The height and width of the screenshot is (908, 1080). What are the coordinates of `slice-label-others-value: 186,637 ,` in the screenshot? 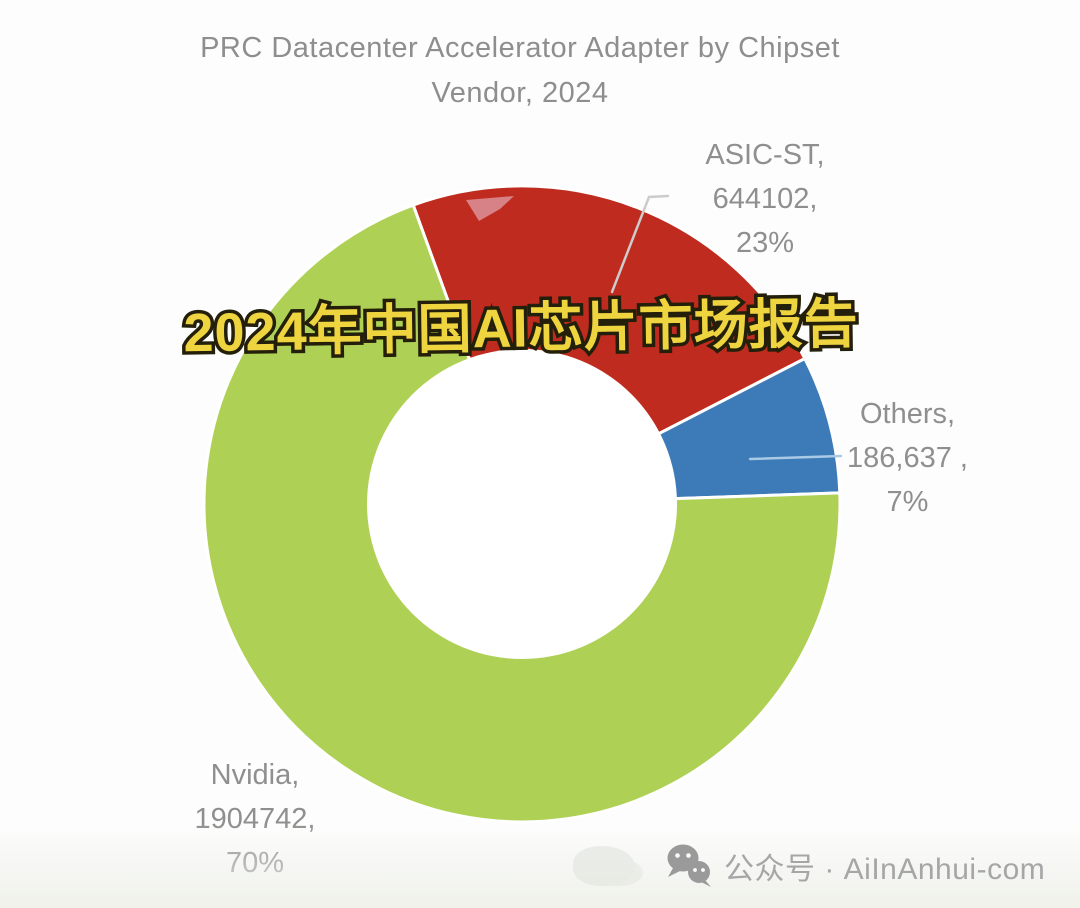 It's located at (907, 458).